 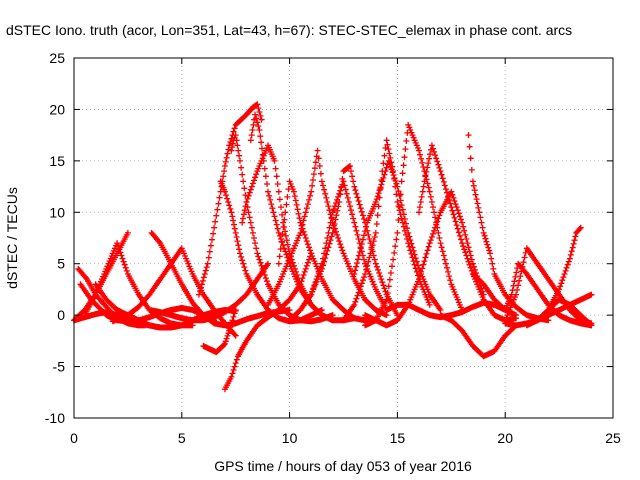 What do you see at coordinates (61, 264) in the screenshot?
I see `y-tick-label: 5` at bounding box center [61, 264].